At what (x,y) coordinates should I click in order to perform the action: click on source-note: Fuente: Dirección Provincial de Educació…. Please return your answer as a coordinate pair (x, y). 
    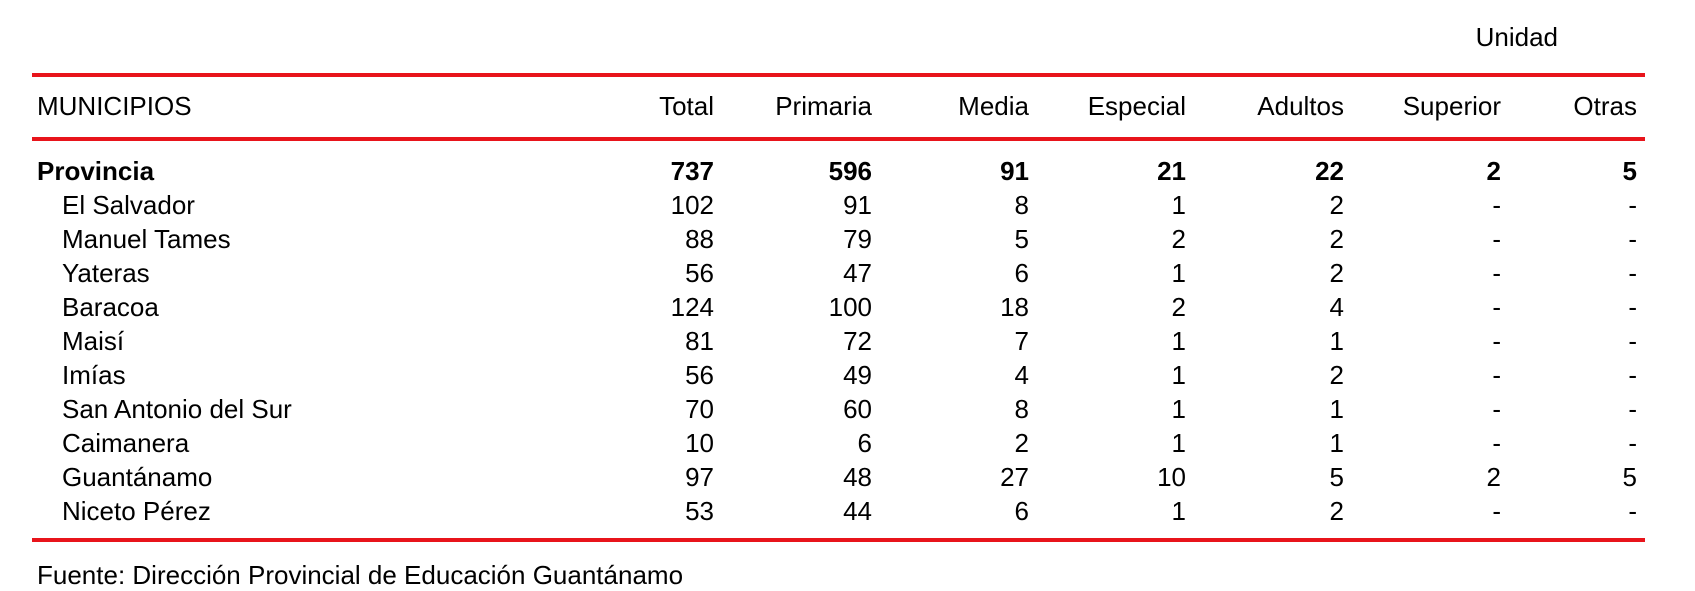
    Looking at the image, I should click on (360, 575).